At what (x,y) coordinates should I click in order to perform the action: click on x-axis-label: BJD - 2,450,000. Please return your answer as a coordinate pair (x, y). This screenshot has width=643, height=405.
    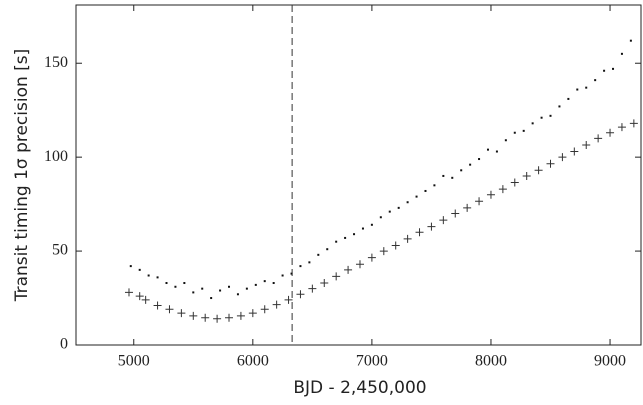
    Looking at the image, I should click on (359, 388).